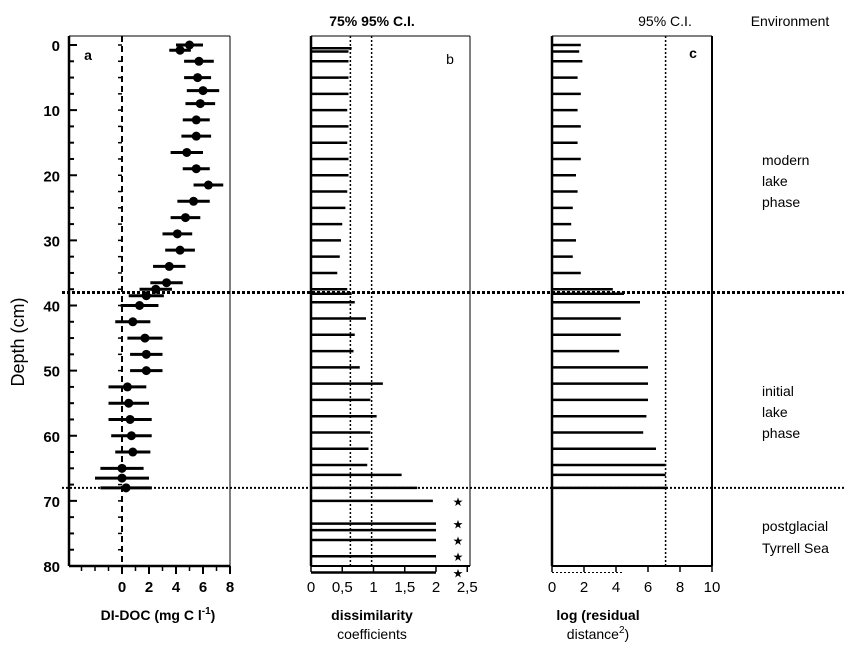 The height and width of the screenshot is (646, 844). I want to click on panel-a-label: a, so click(88, 55).